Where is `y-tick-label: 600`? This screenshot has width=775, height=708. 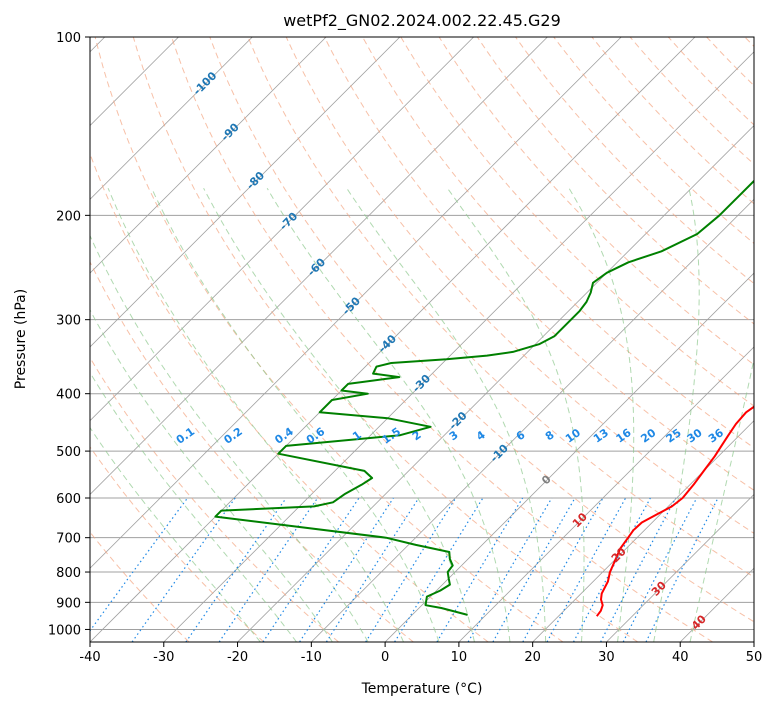
y-tick-label: 600 is located at coordinates (68, 499).